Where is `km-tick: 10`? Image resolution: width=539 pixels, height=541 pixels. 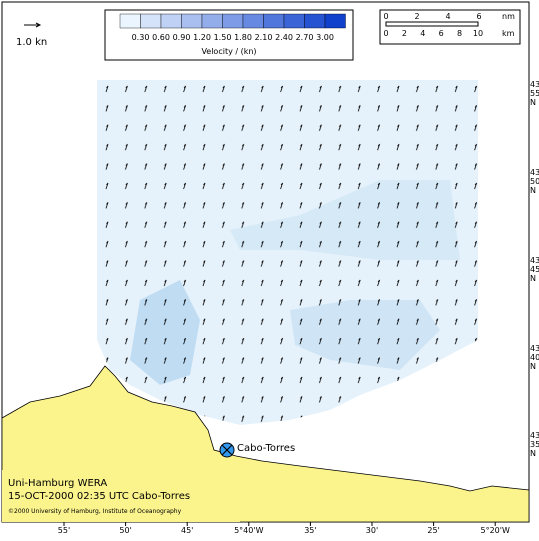
km-tick: 10 is located at coordinates (478, 33).